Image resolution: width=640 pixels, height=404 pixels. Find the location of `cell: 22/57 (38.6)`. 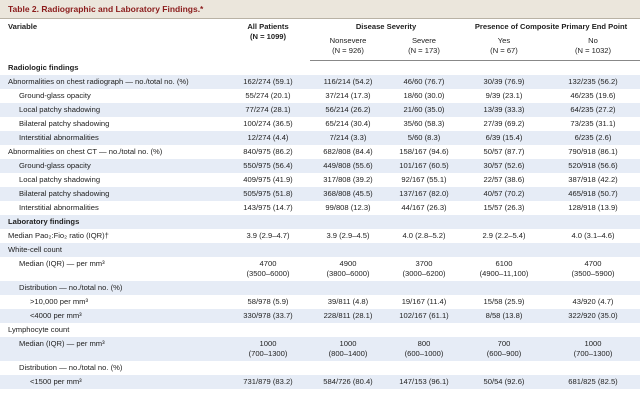

cell: 22/57 (38.6) is located at coordinates (504, 179).